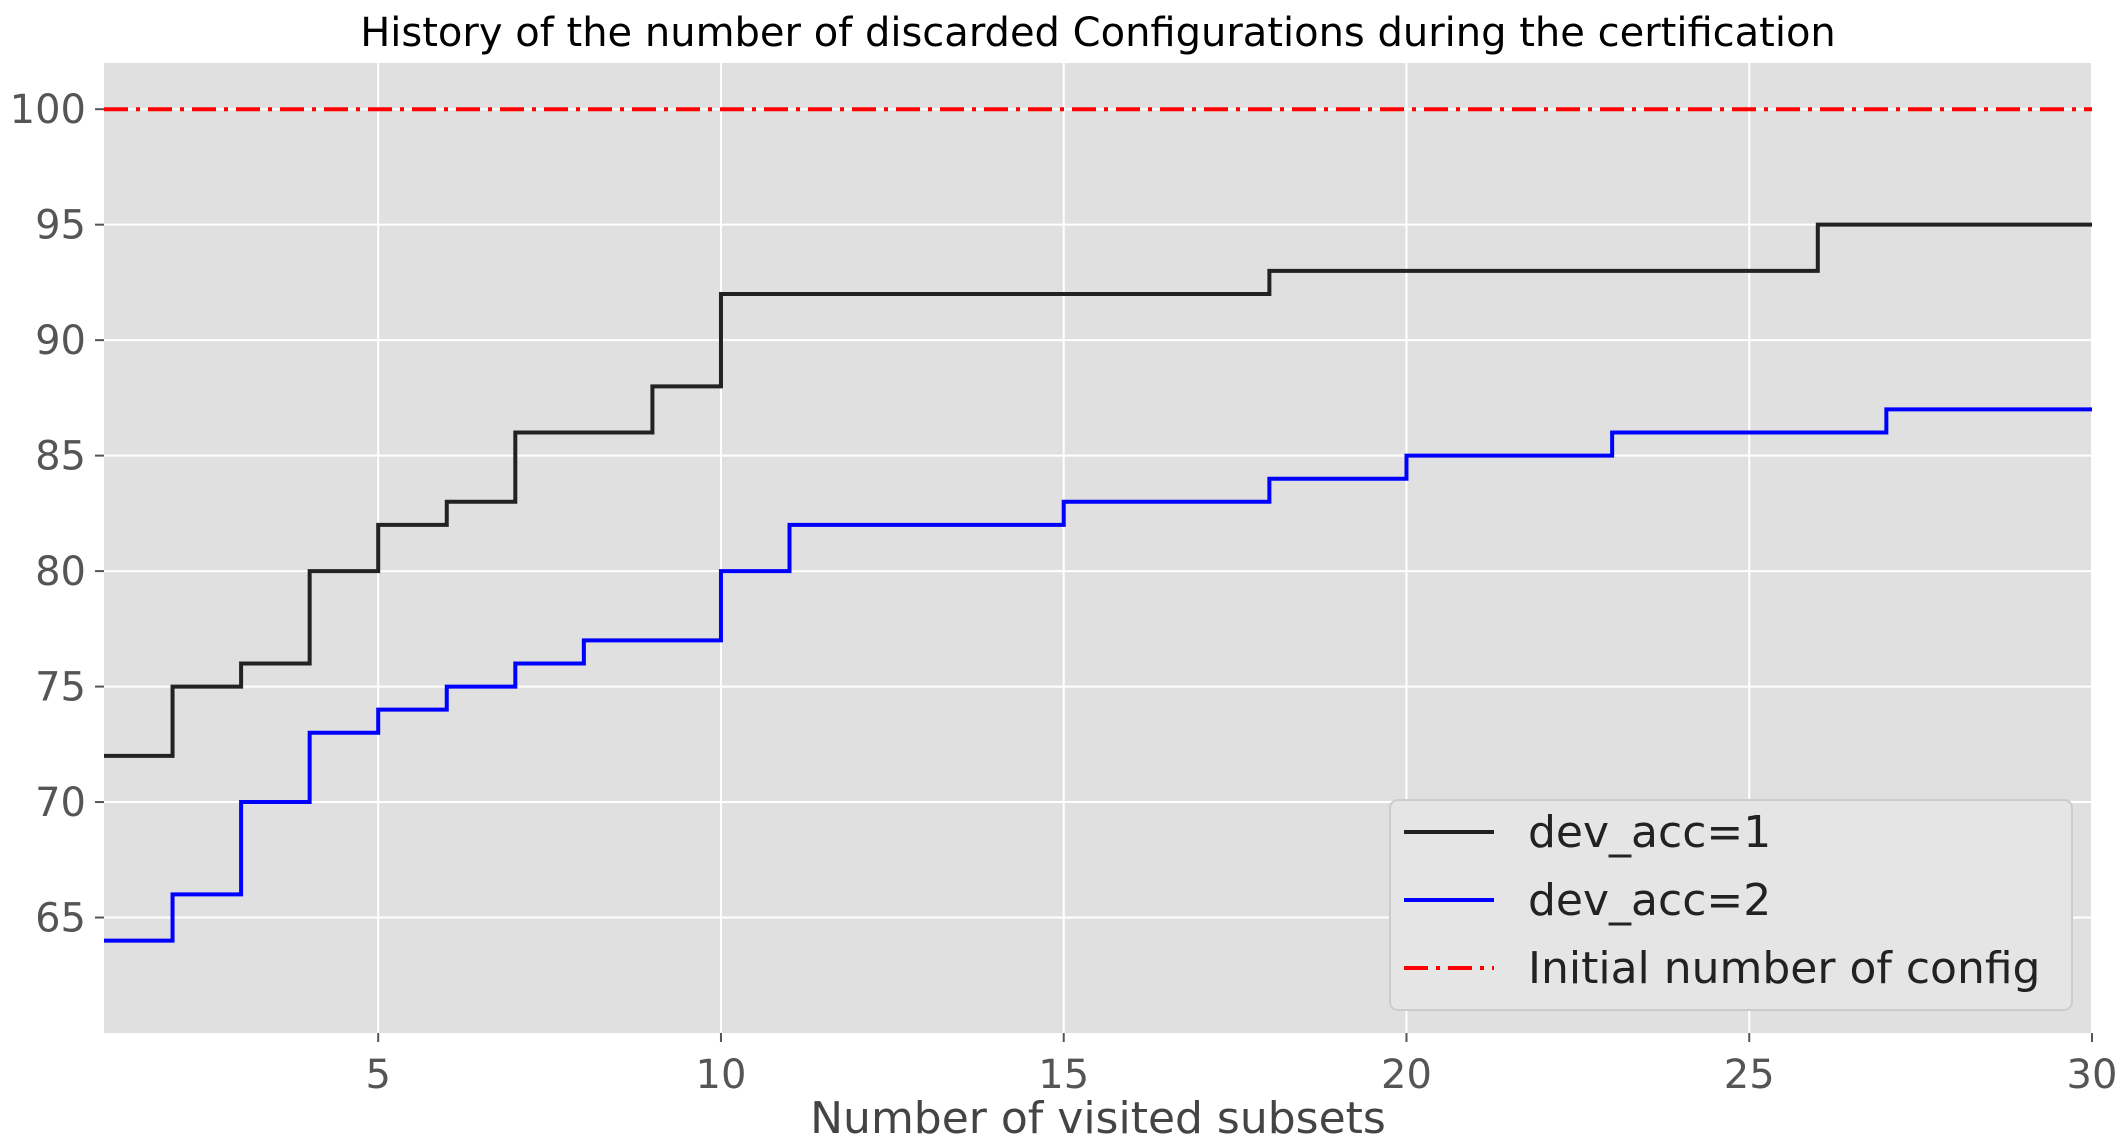  What do you see at coordinates (1784, 968) in the screenshot?
I see `legend-label-3: Initial number of config` at bounding box center [1784, 968].